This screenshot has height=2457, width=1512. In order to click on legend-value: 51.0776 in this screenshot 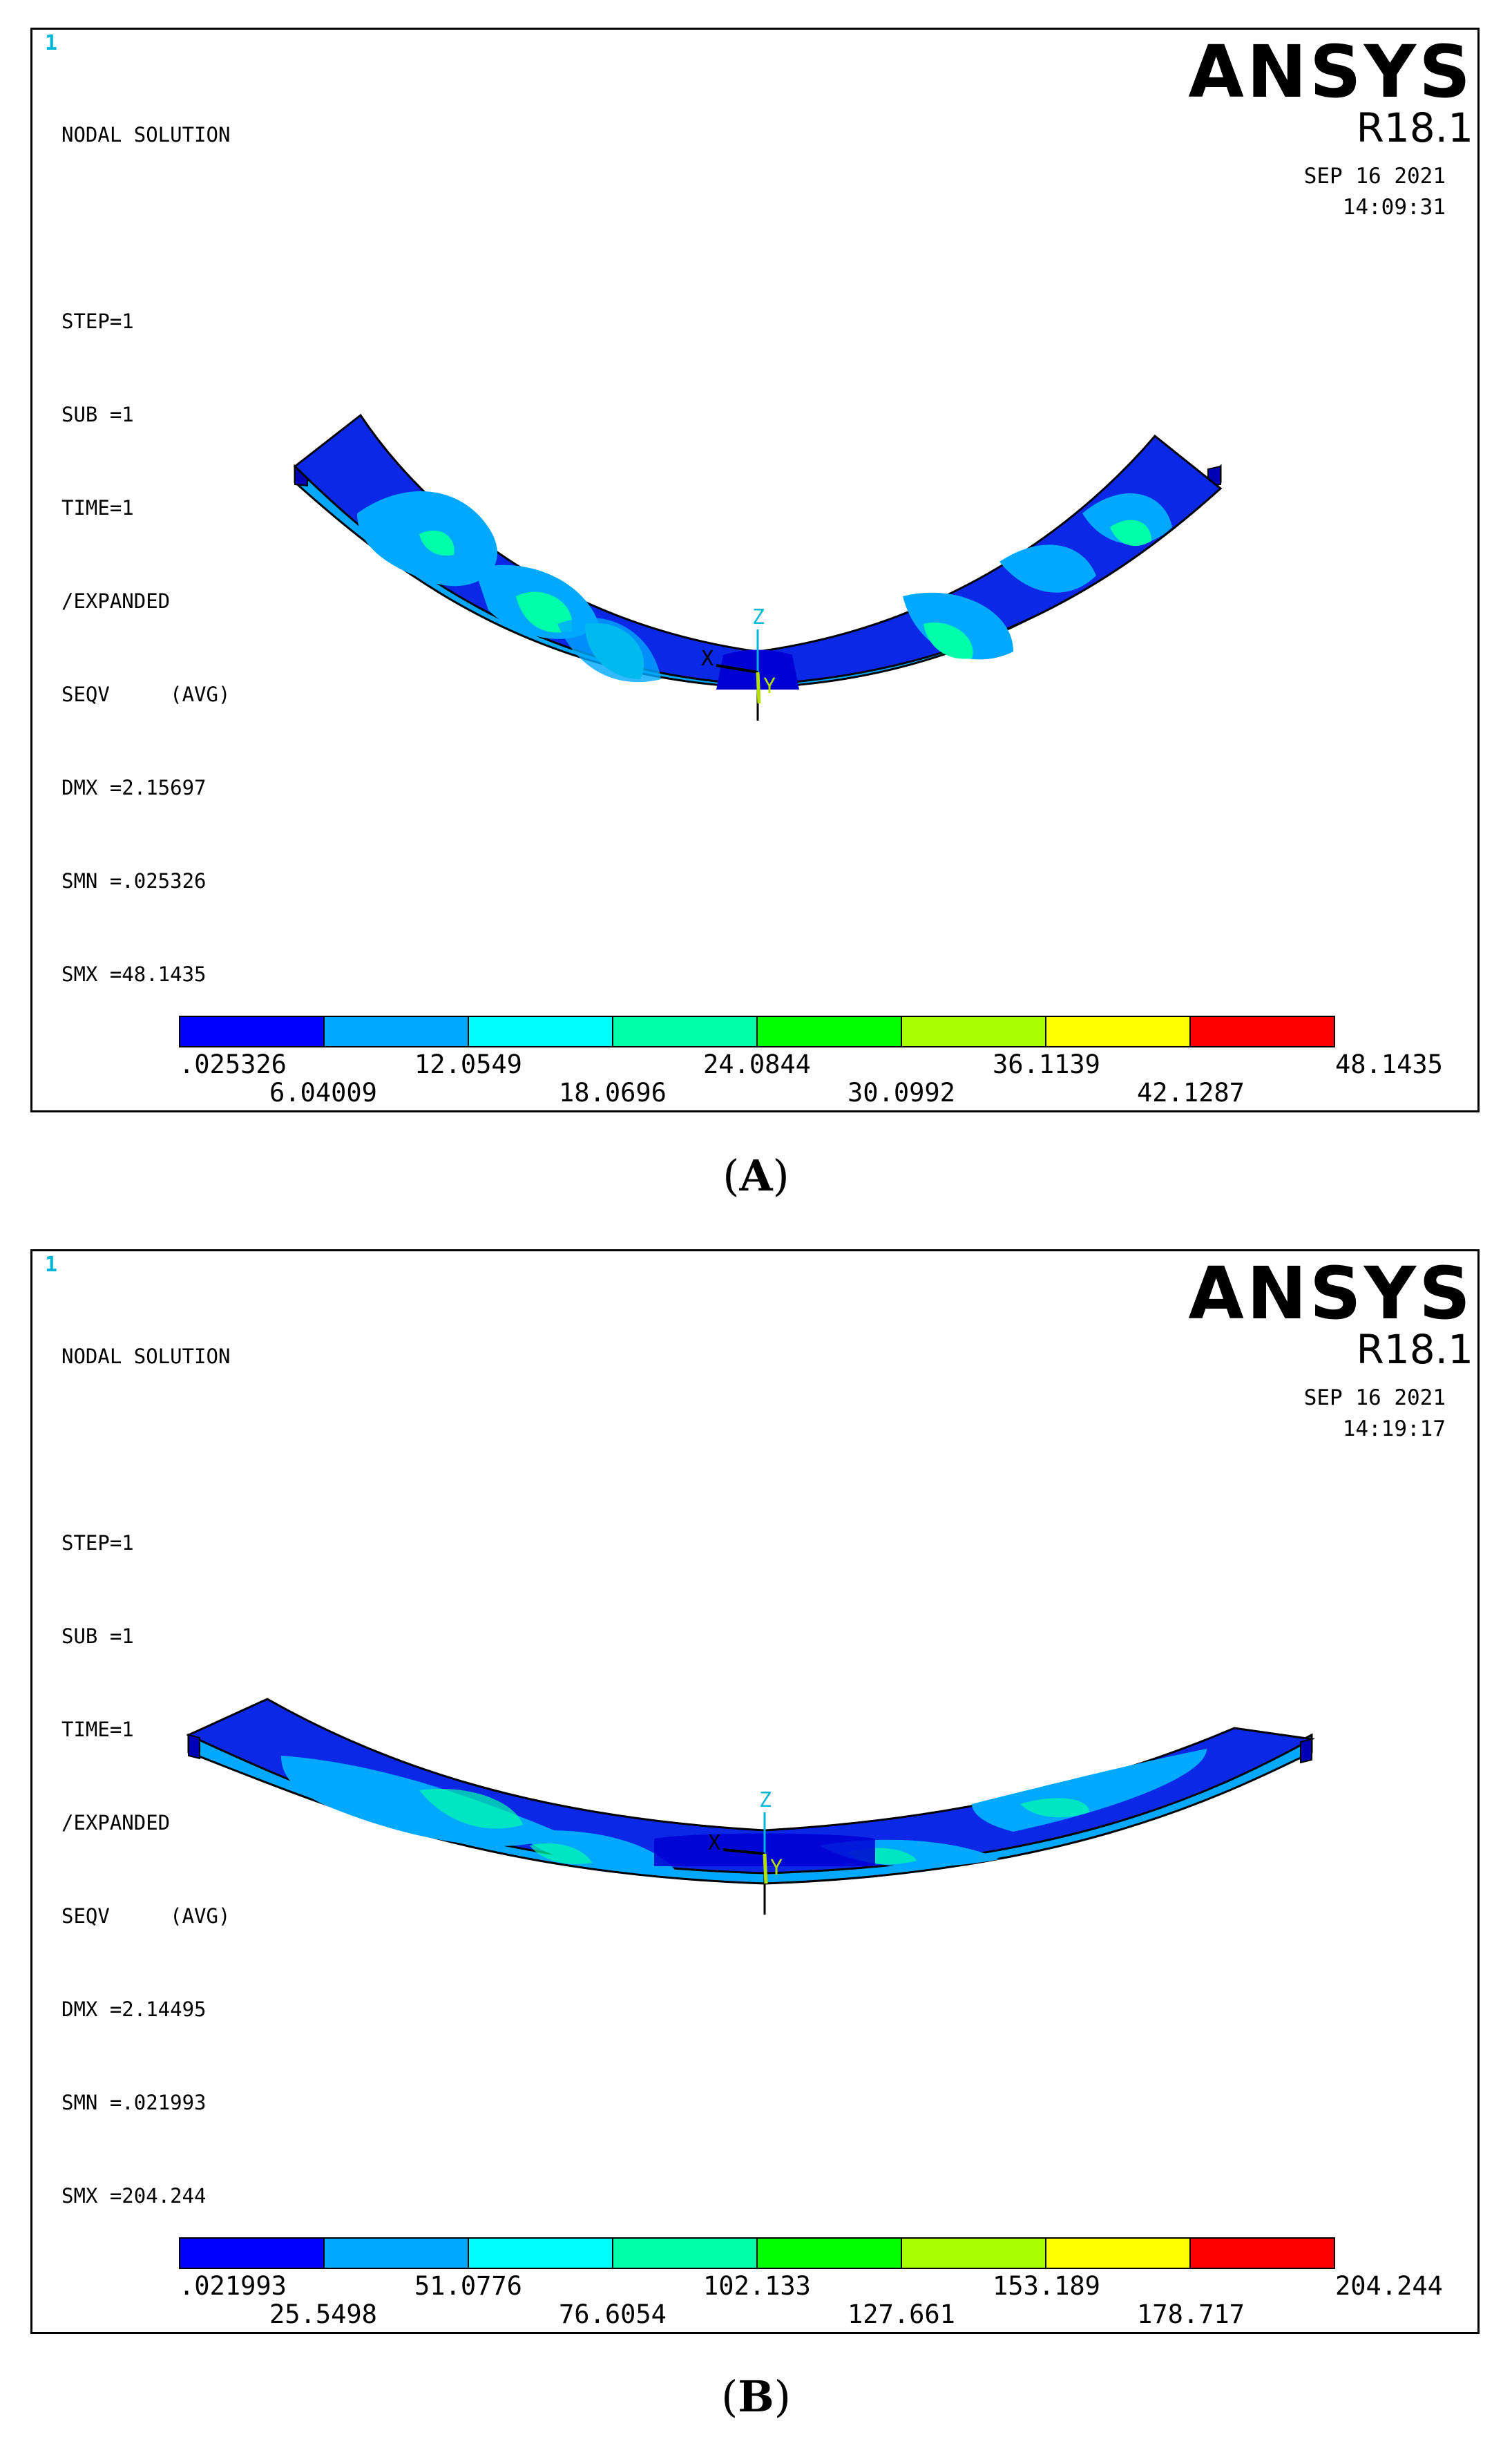, I will do `click(468, 2286)`.